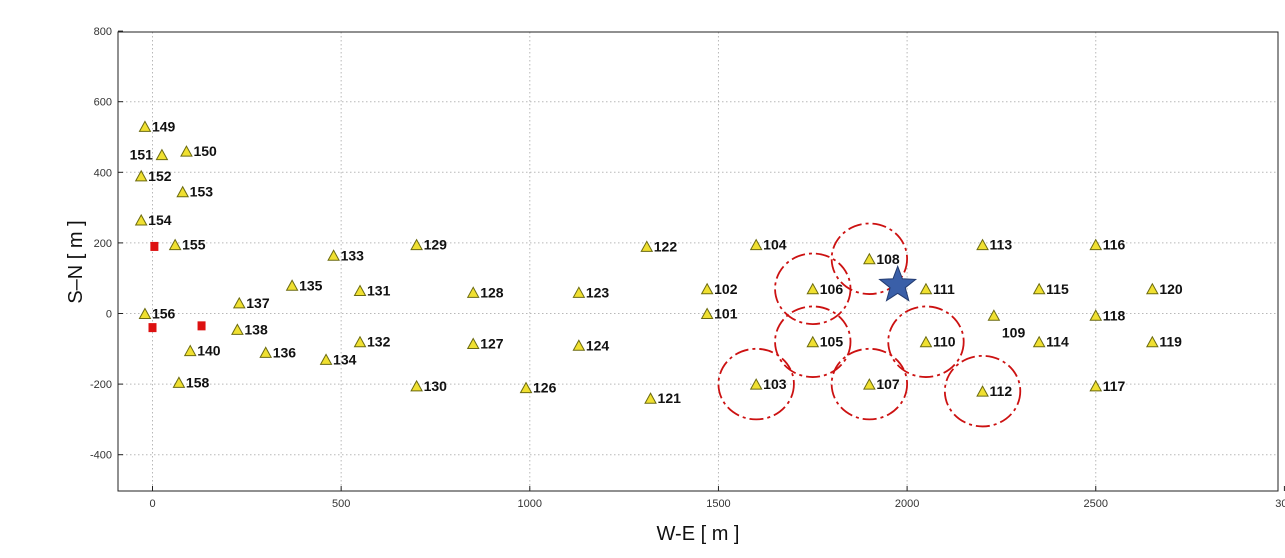  I want to click on station-label: 133, so click(353, 255).